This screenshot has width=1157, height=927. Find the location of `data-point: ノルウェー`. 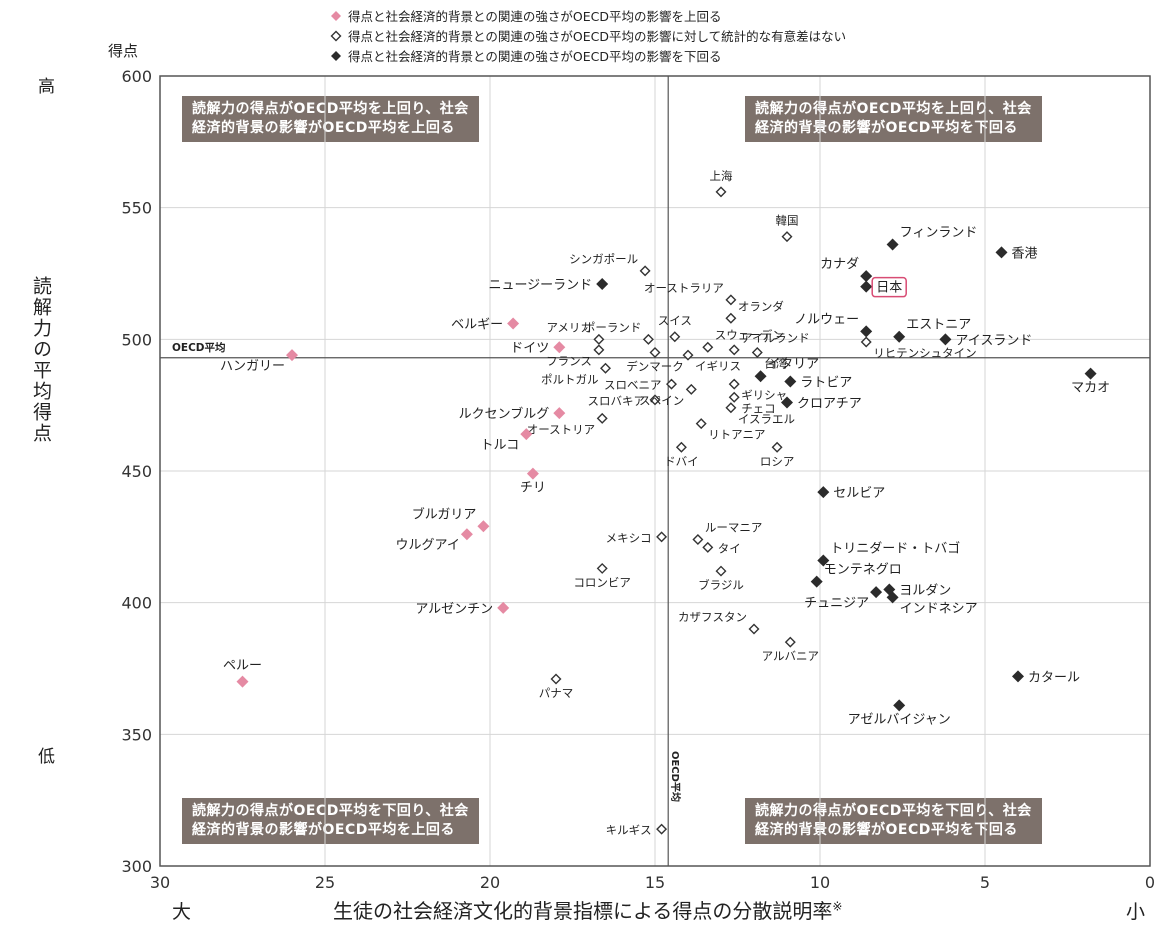

data-point: ノルウェー is located at coordinates (833, 325).